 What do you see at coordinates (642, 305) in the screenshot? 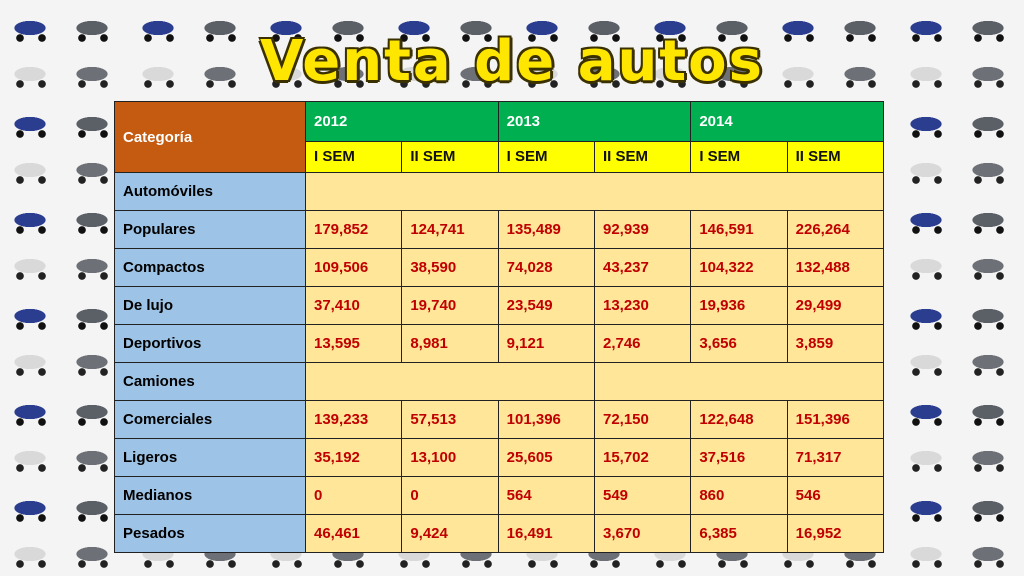
I see `value-cell: 13,230` at bounding box center [642, 305].